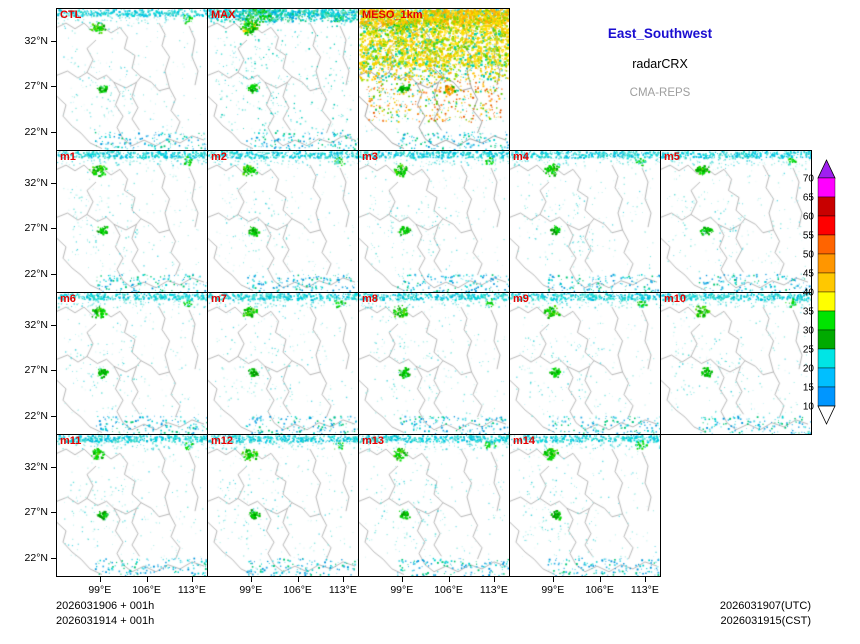  I want to click on panel-label-m12: m12, so click(222, 441).